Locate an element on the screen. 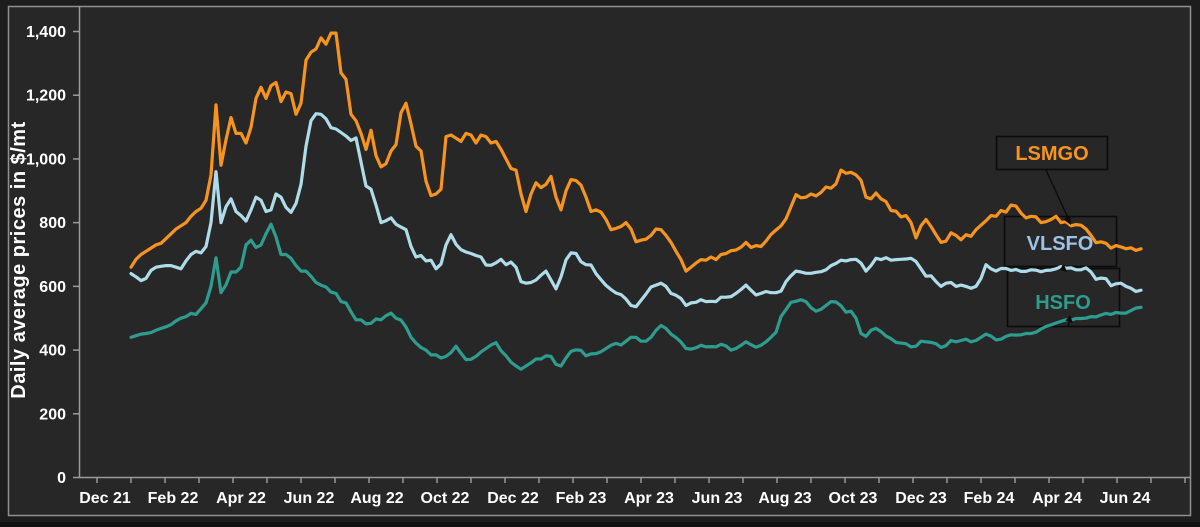  y-tick-label: 600 is located at coordinates (52, 287).